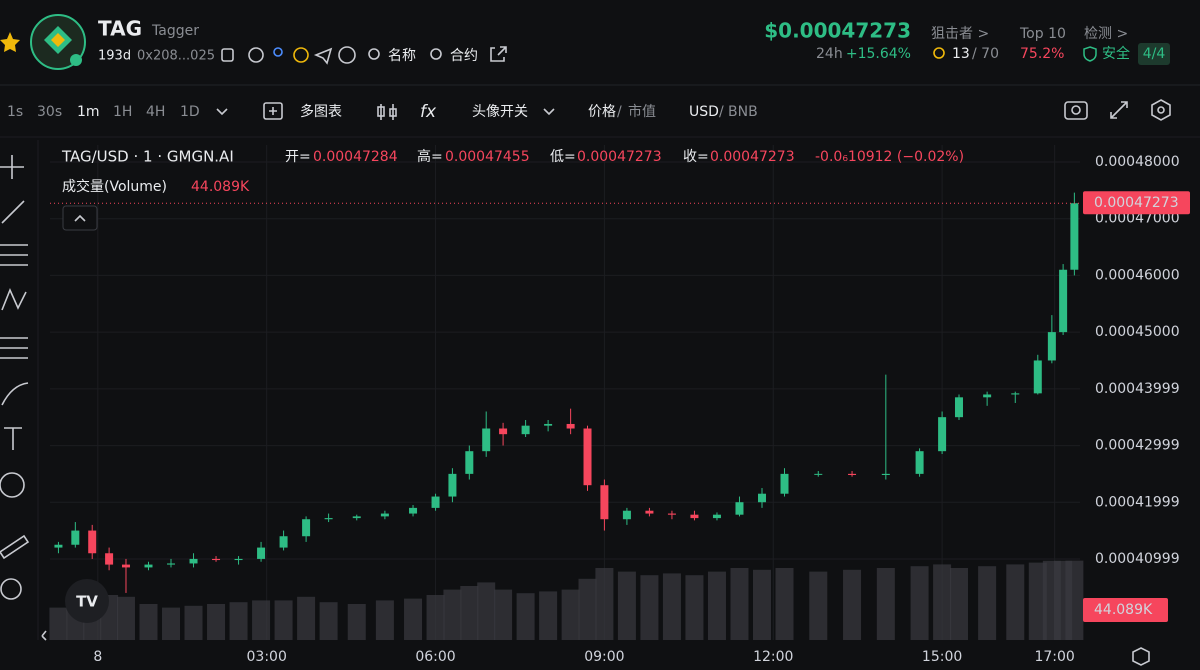 Image resolution: width=1200 pixels, height=670 pixels. Describe the element at coordinates (15, 547) in the screenshot. I see `ruler-tool` at that location.